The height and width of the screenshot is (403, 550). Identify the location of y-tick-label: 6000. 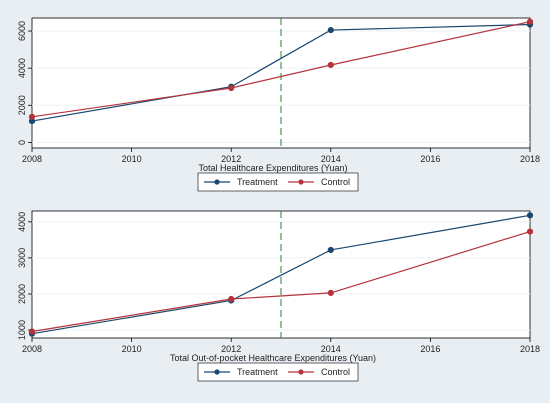
(22, 31).